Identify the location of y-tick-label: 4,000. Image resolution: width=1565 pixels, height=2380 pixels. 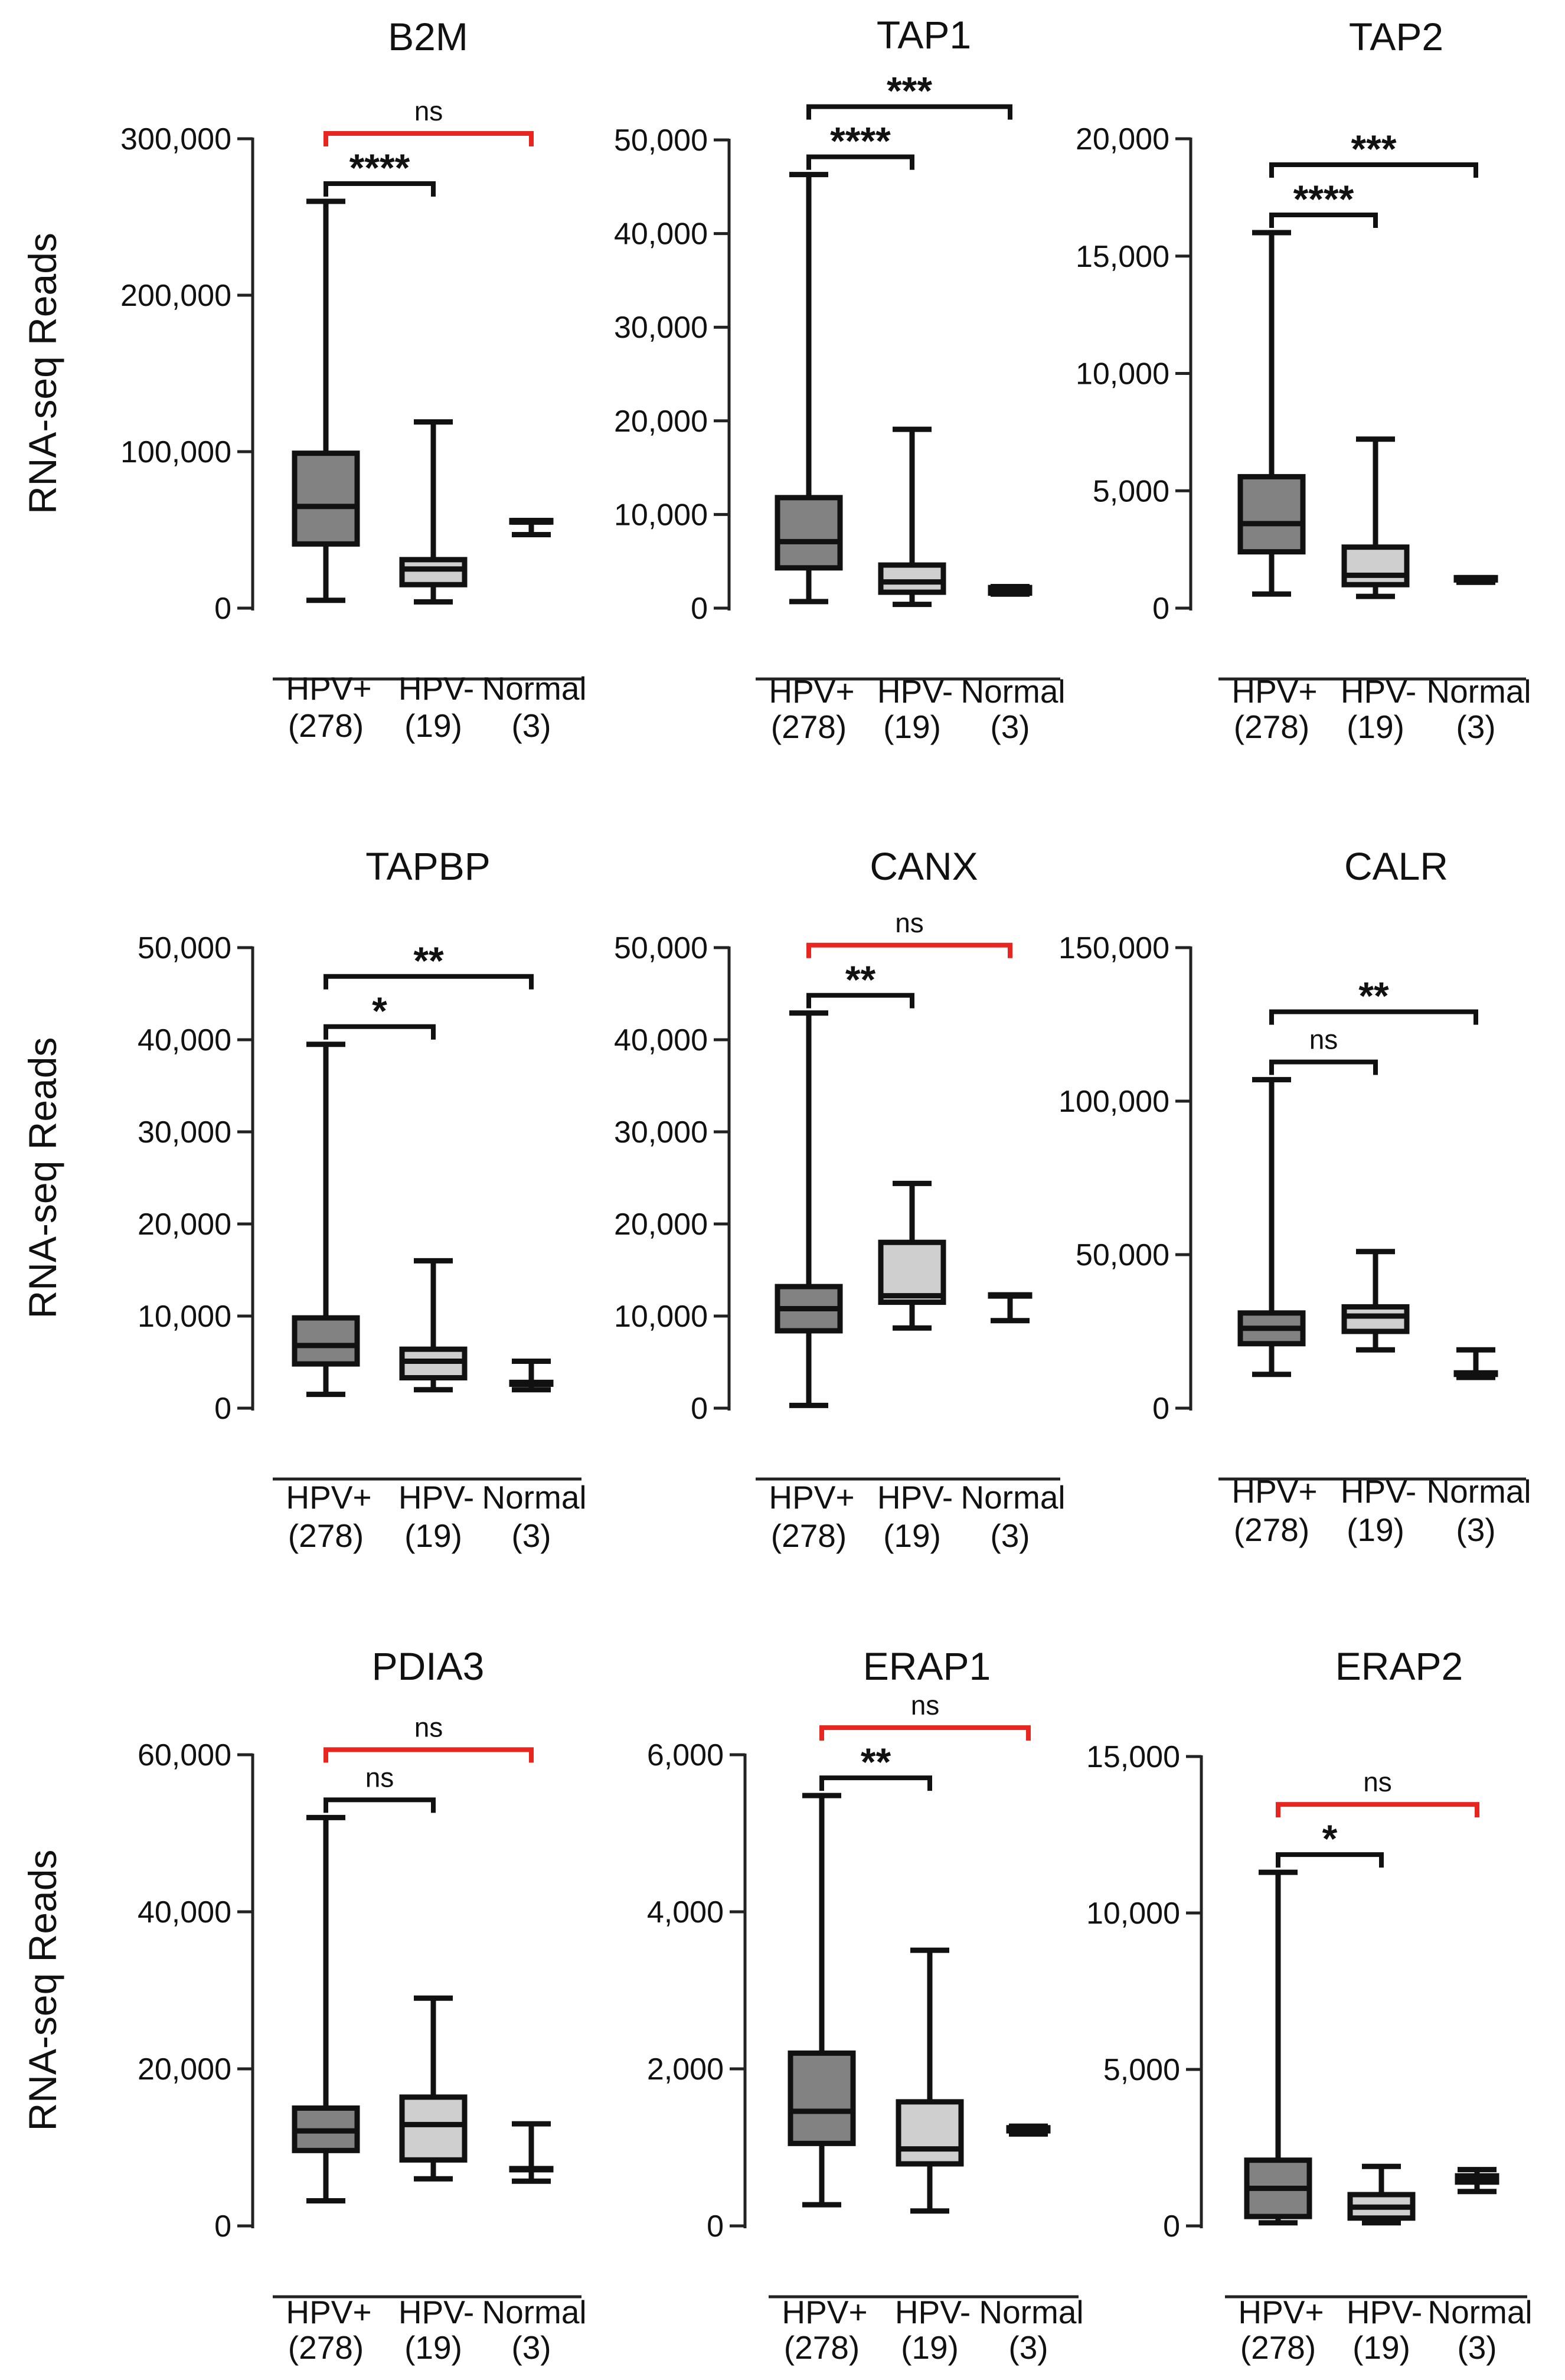
(685, 1912).